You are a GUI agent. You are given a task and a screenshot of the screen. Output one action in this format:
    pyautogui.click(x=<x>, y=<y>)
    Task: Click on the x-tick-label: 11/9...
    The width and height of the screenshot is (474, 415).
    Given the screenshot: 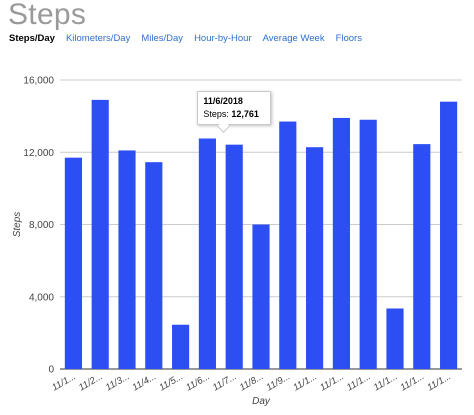 What is the action you would take?
    pyautogui.click(x=279, y=382)
    